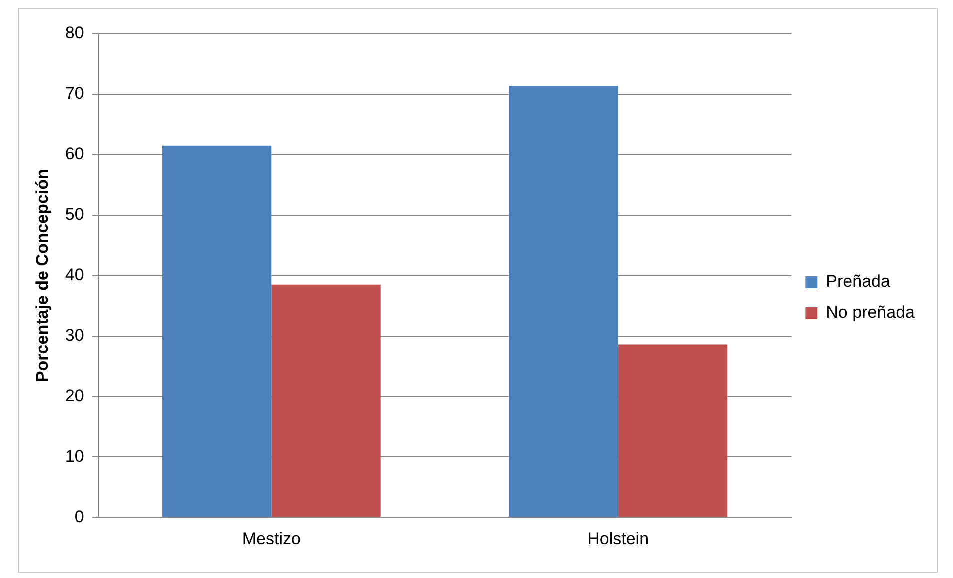 This screenshot has height=578, width=953. What do you see at coordinates (871, 312) in the screenshot?
I see `legend-label: No preñada` at bounding box center [871, 312].